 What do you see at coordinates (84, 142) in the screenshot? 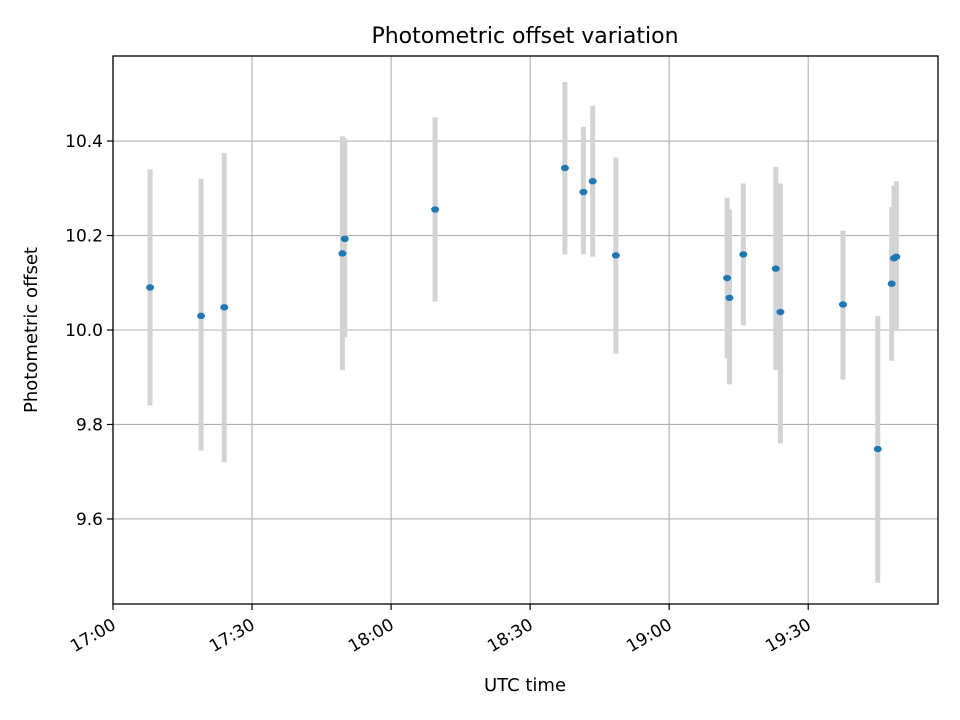
I see `y-tick-label: 10.4` at bounding box center [84, 142].